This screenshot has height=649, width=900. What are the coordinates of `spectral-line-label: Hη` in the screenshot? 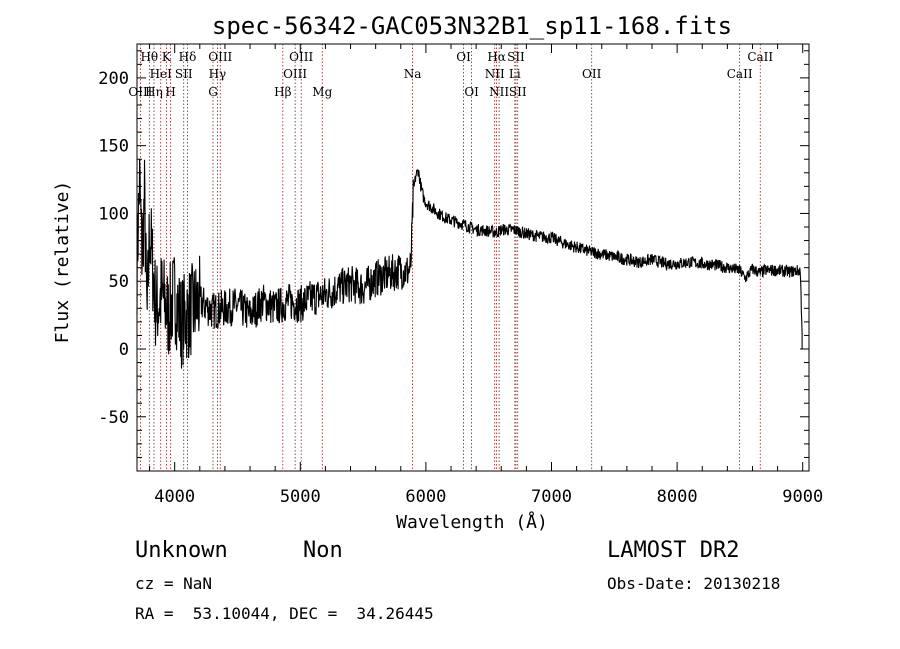 It's located at (154, 92).